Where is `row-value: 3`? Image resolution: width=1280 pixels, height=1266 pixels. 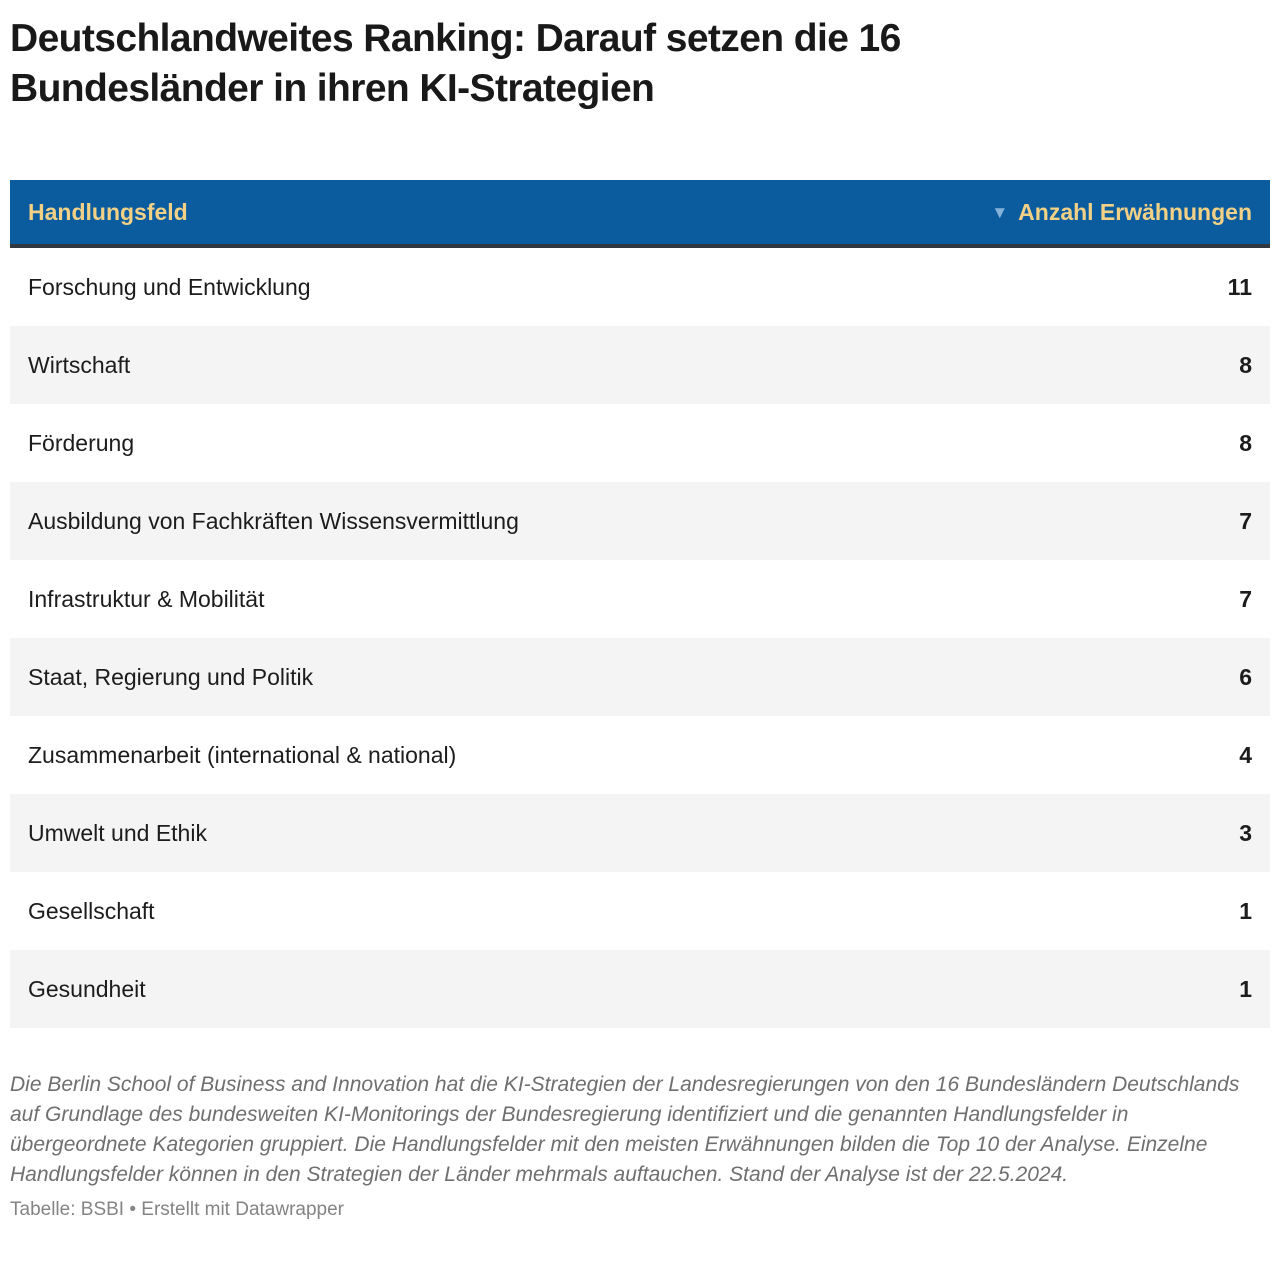 row-value: 3 is located at coordinates (1245, 832).